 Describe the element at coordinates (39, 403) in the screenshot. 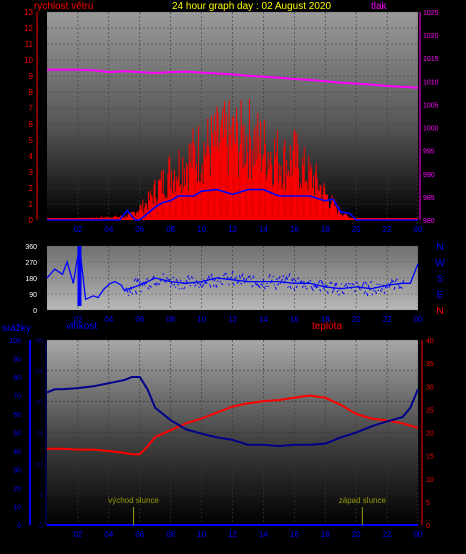

I see `humidity-y-tick-20: 20` at that location.